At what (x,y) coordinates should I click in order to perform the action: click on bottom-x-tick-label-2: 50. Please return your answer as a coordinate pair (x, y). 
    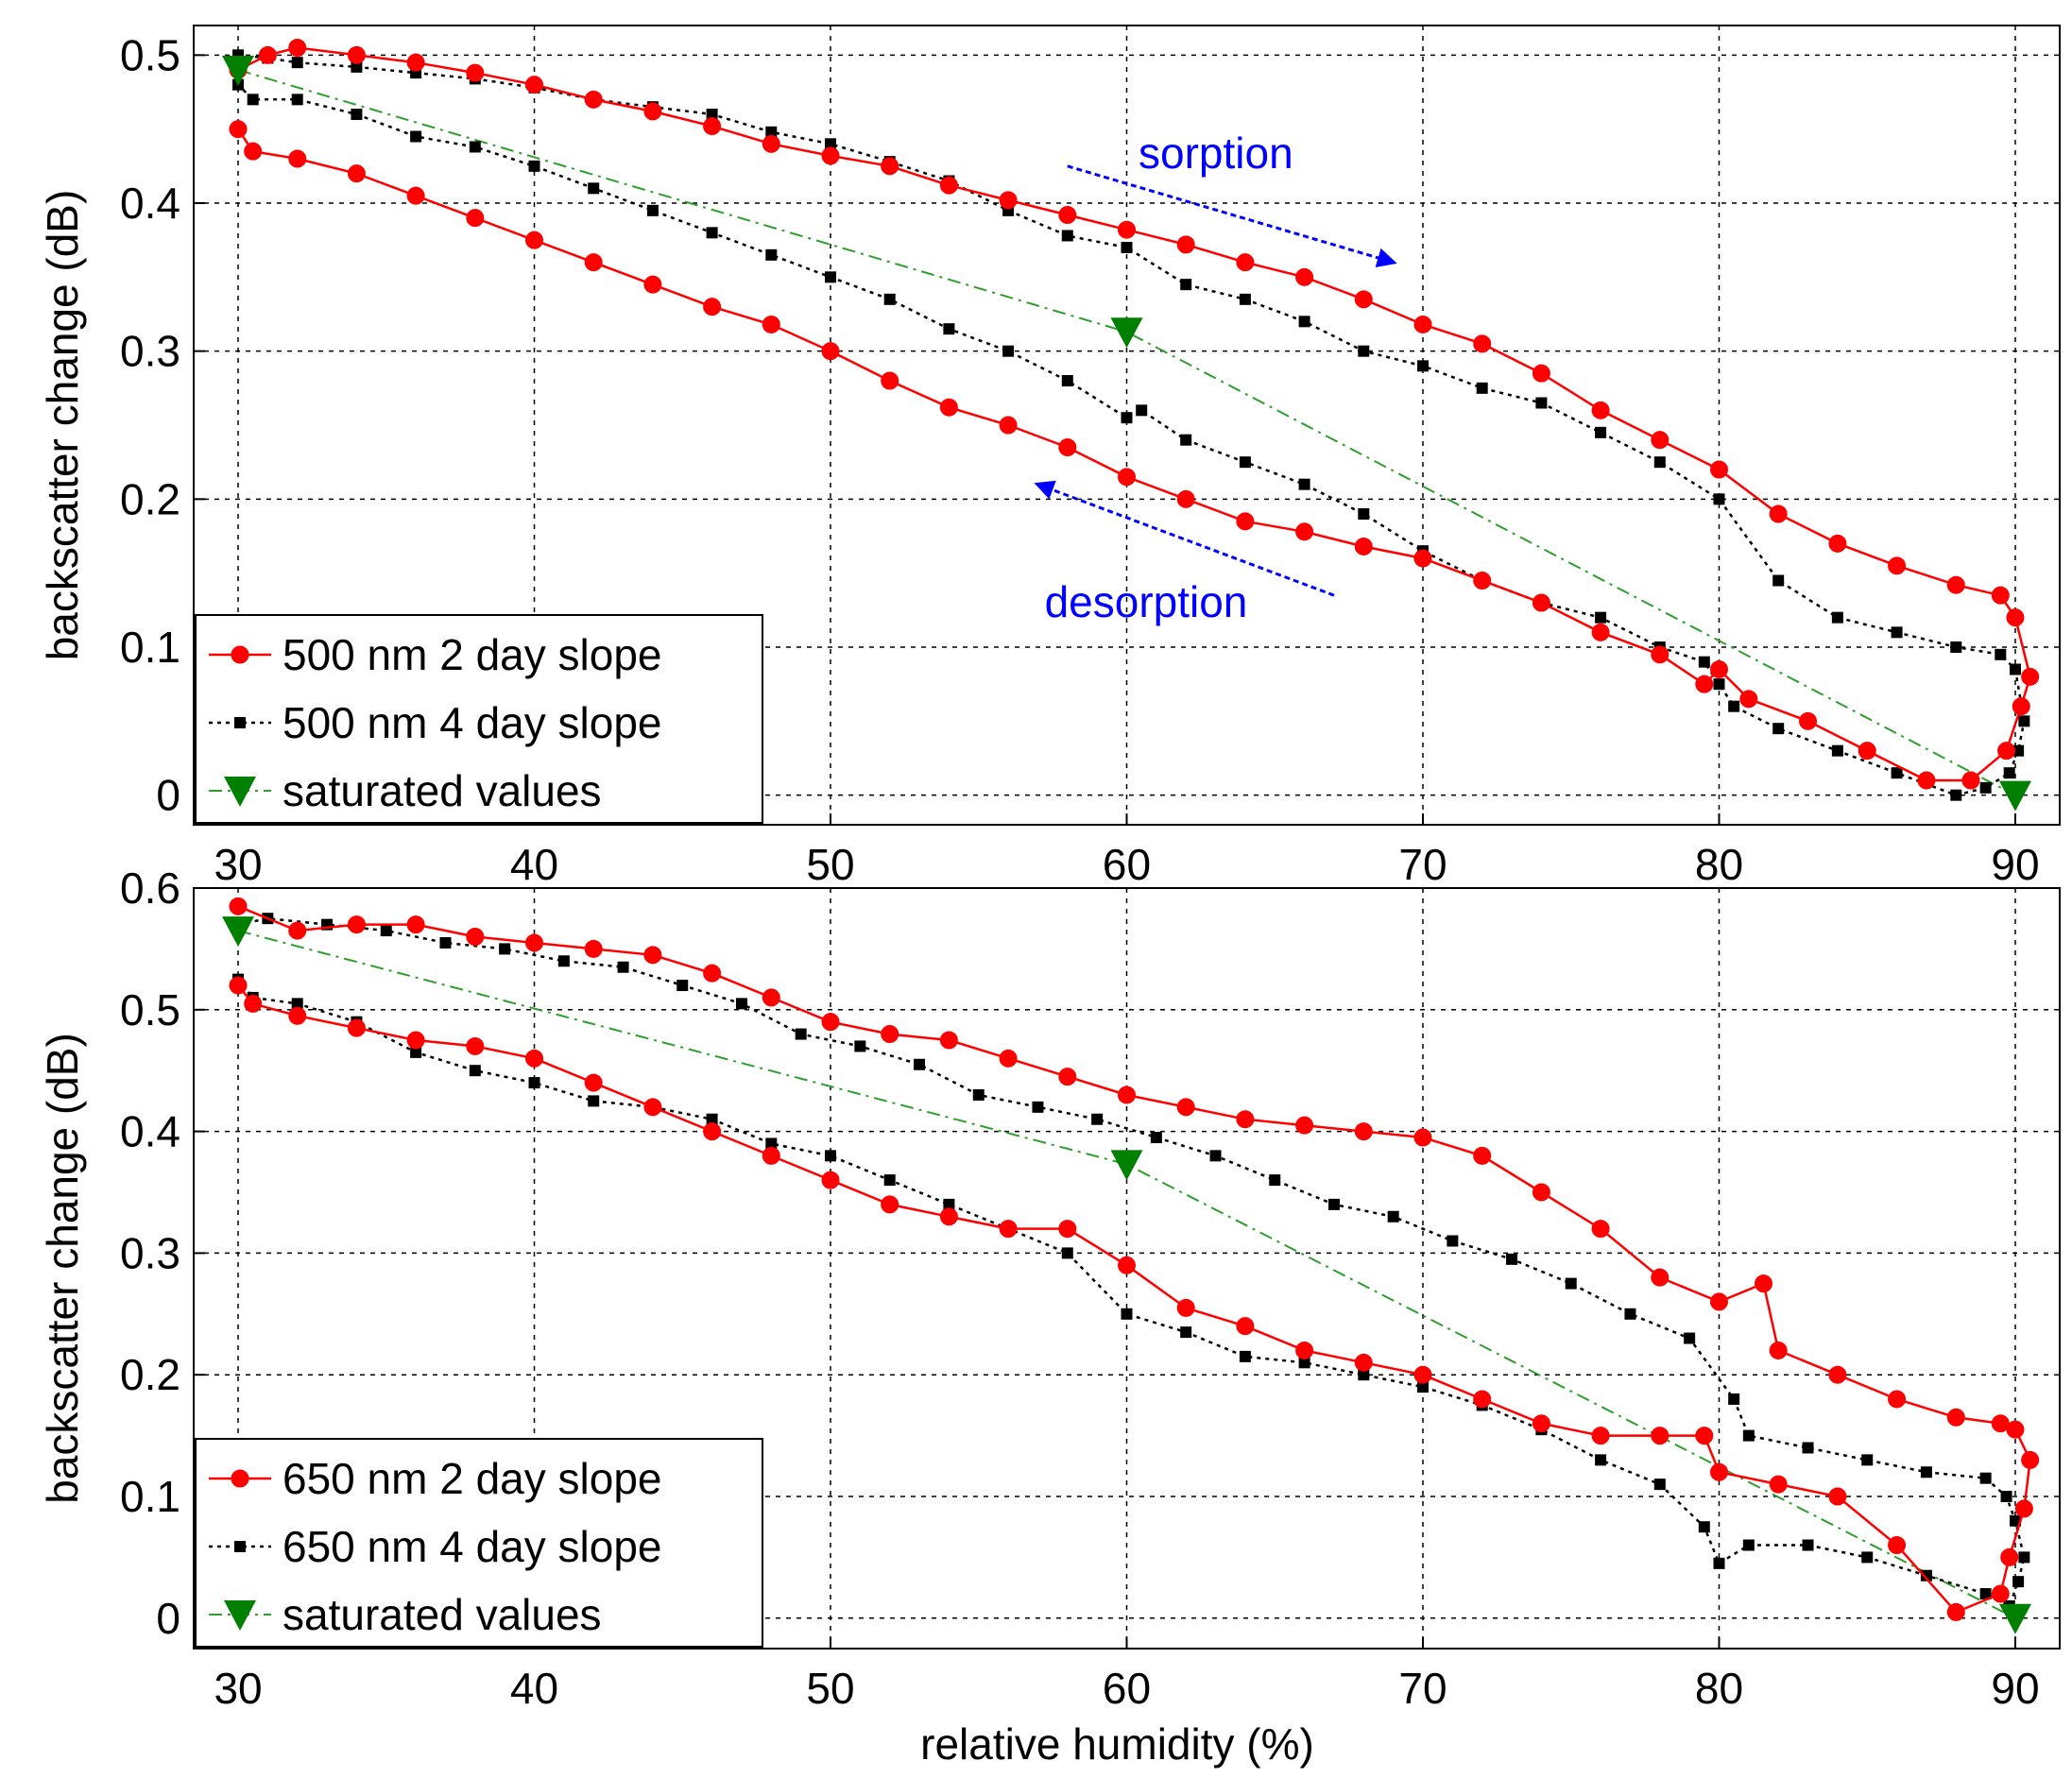
    Looking at the image, I should click on (830, 1689).